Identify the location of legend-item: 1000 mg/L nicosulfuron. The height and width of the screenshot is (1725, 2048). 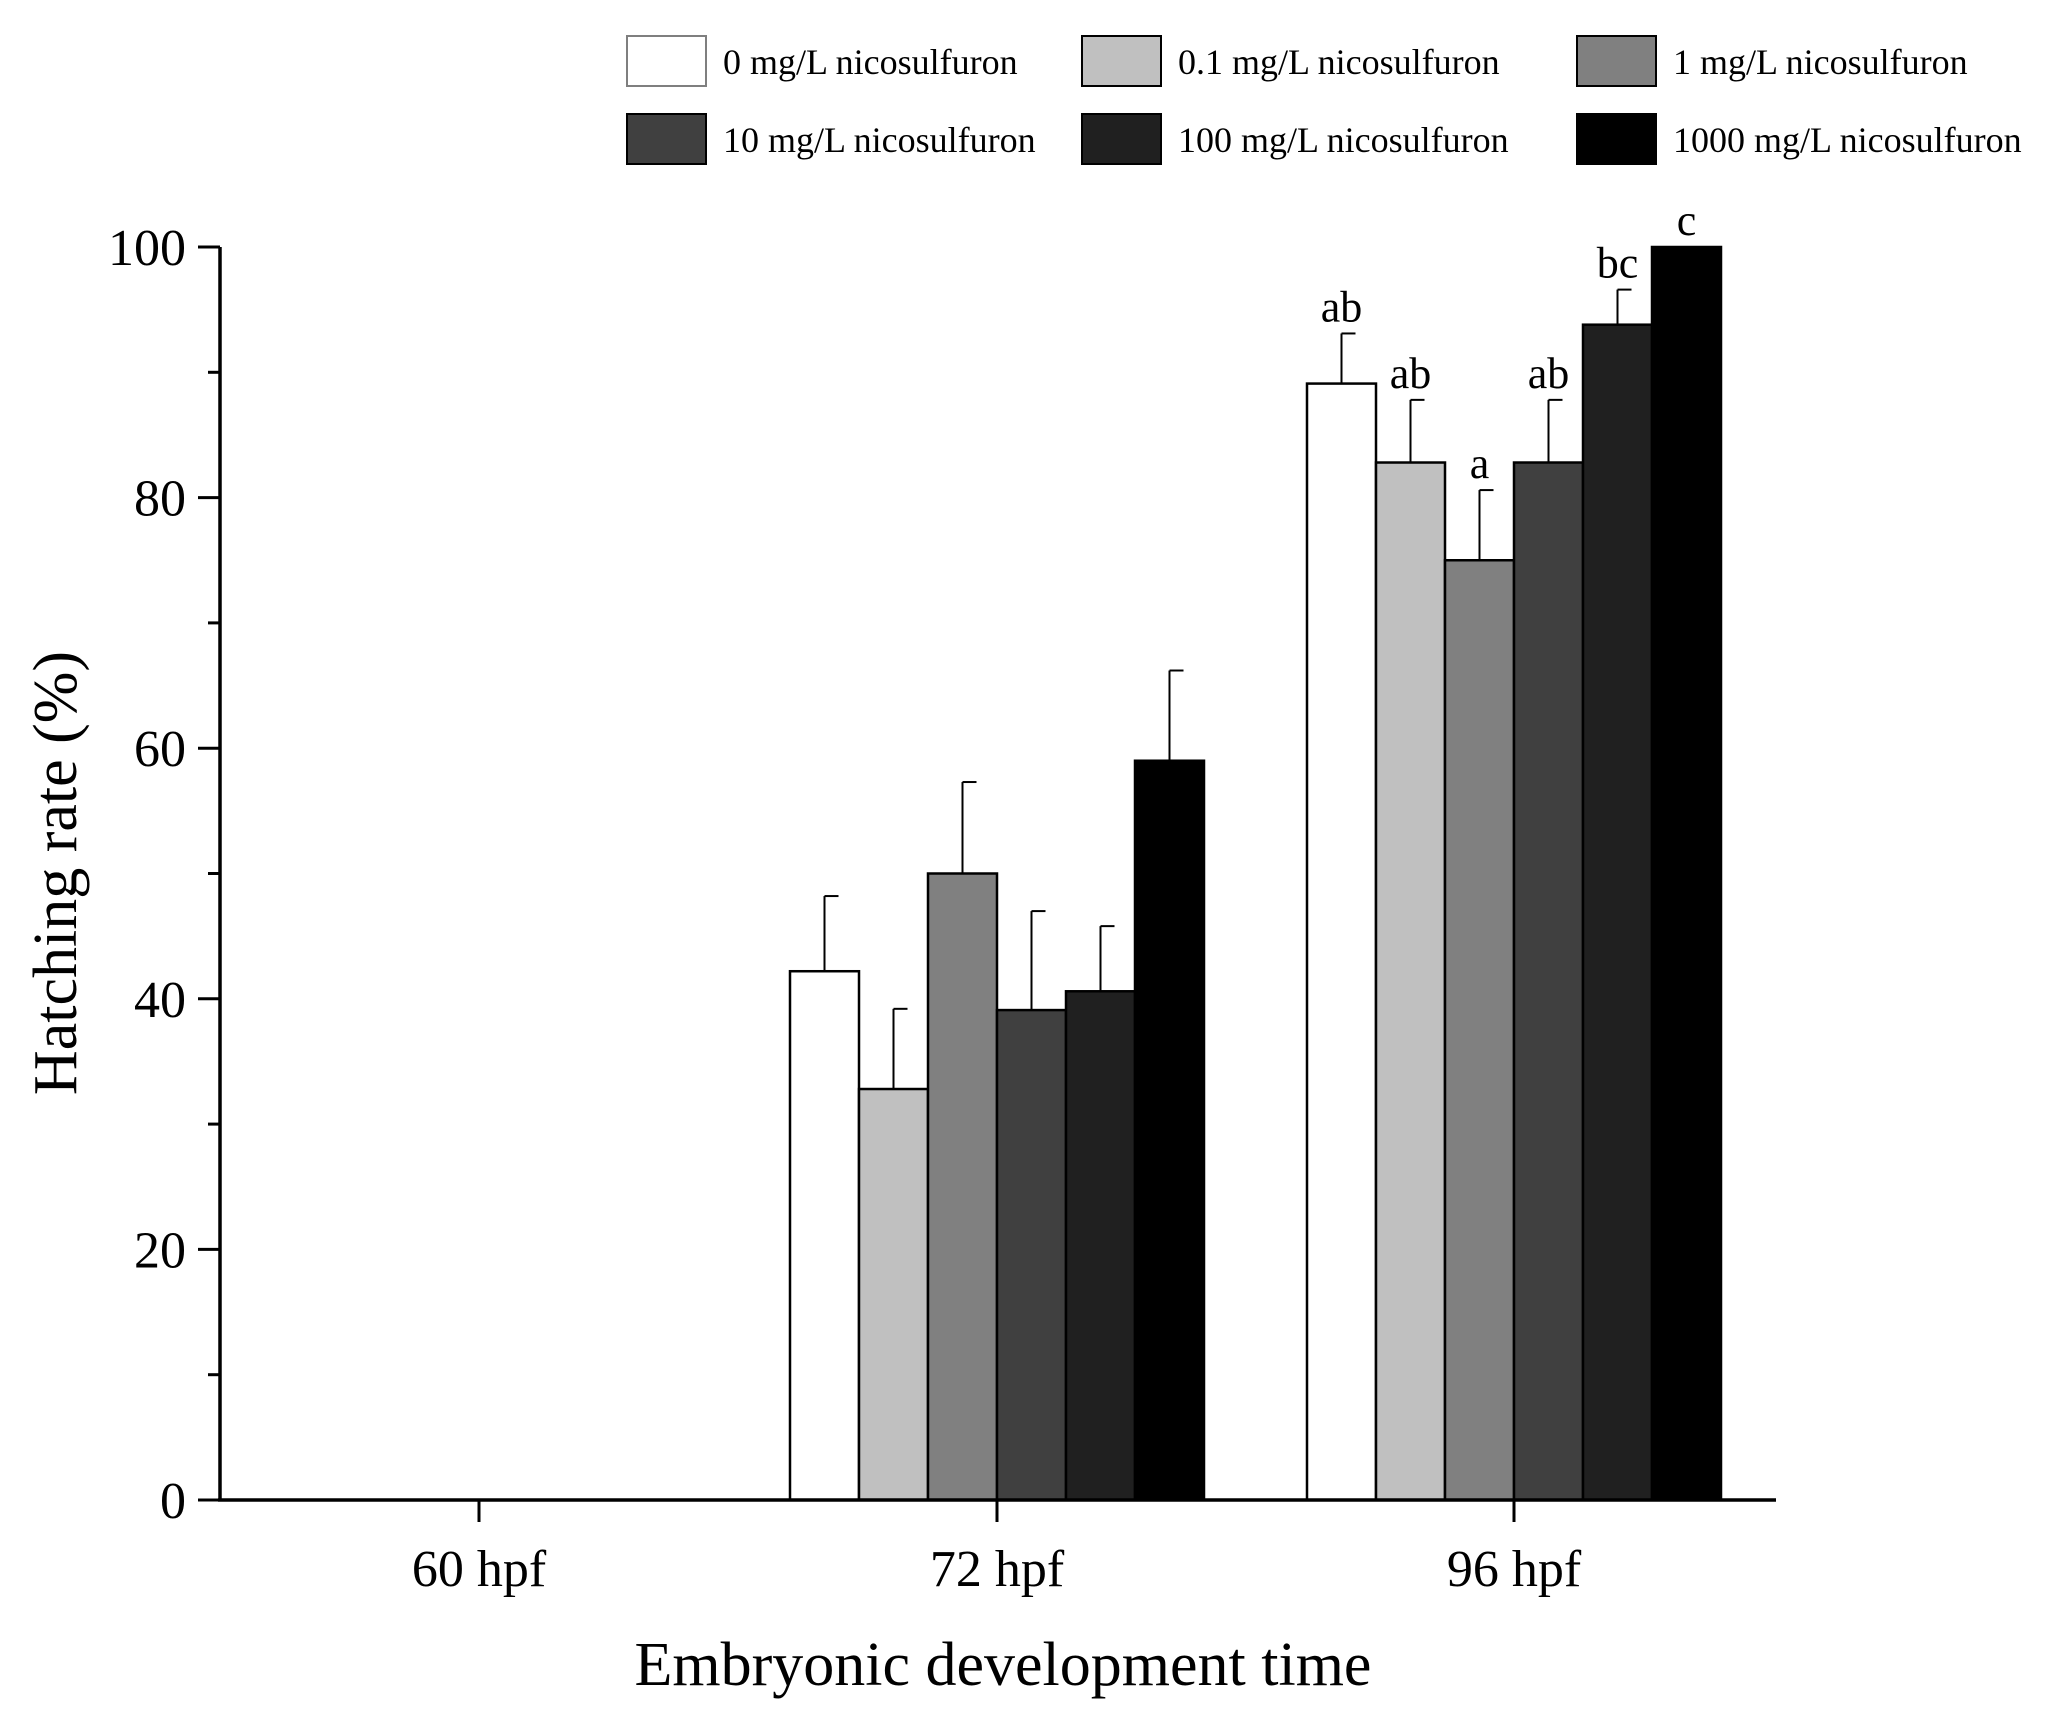
(1799, 139).